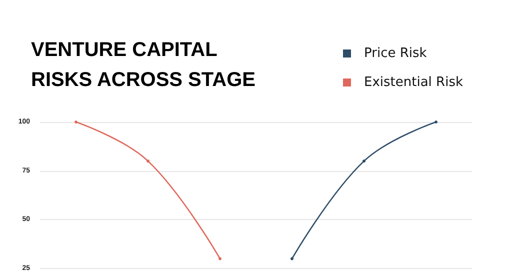 This screenshot has height=272, width=520. Describe the element at coordinates (414, 82) in the screenshot. I see `legend-label: Existential Risk` at that location.